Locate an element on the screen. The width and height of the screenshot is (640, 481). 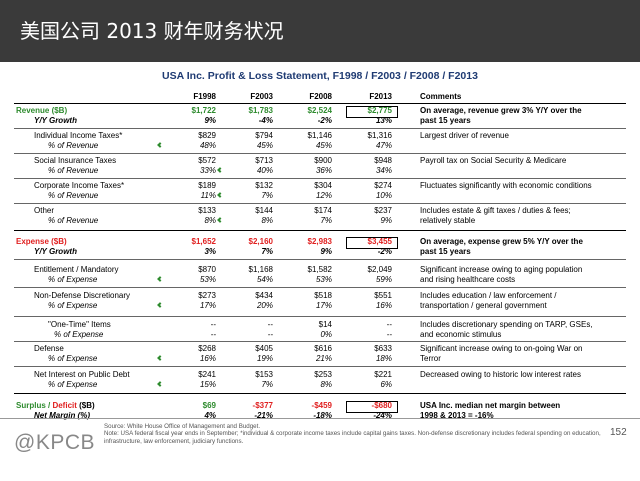
row-label: Non-Defense Discretionary is located at coordinates (82, 295).